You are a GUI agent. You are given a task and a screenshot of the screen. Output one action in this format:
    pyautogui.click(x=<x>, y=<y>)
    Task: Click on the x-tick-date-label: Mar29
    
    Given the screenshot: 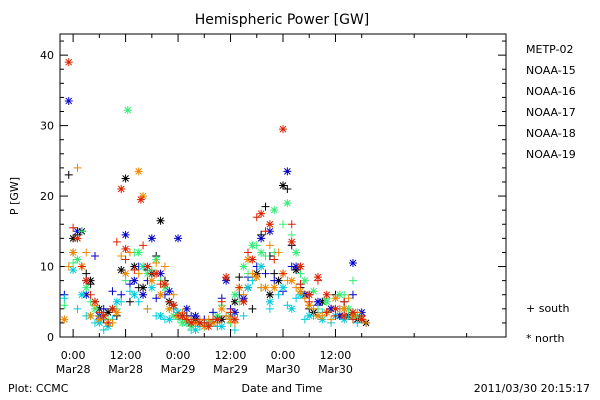 What is the action you would take?
    pyautogui.click(x=230, y=369)
    